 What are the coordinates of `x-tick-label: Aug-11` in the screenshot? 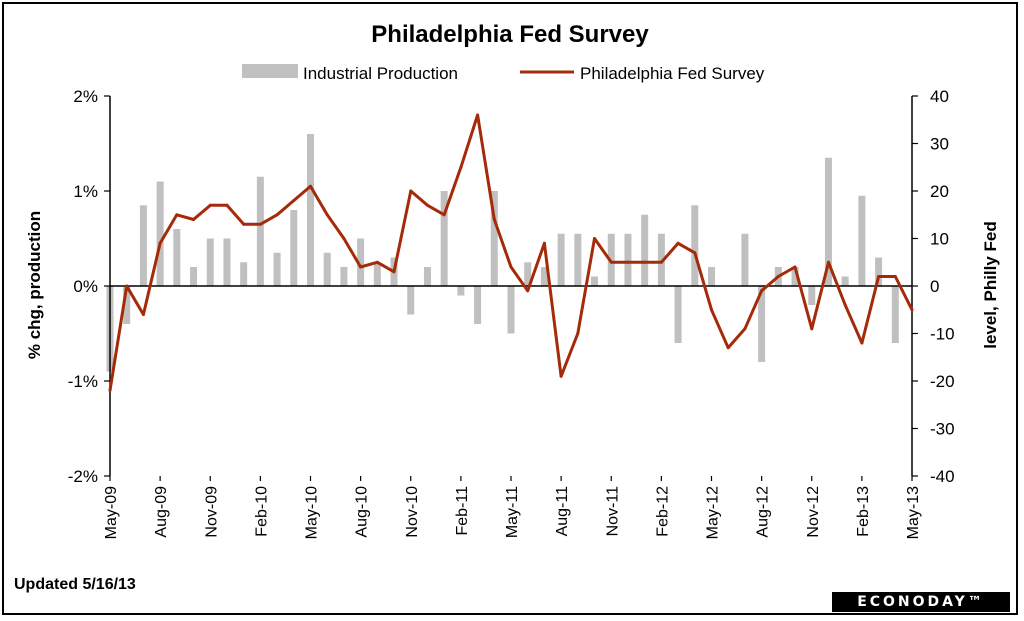 It's located at (562, 511).